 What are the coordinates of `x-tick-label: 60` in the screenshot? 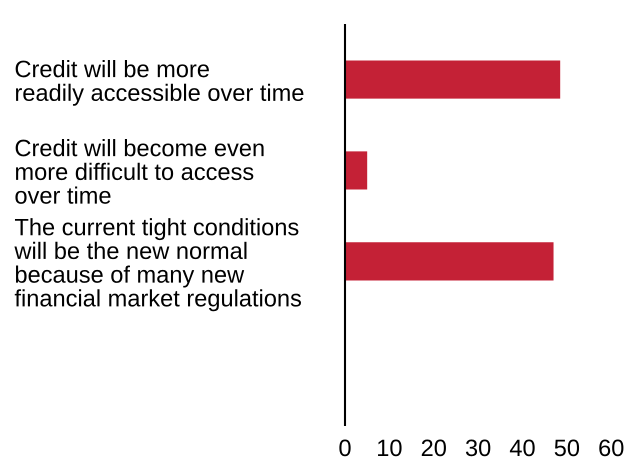 It's located at (611, 448).